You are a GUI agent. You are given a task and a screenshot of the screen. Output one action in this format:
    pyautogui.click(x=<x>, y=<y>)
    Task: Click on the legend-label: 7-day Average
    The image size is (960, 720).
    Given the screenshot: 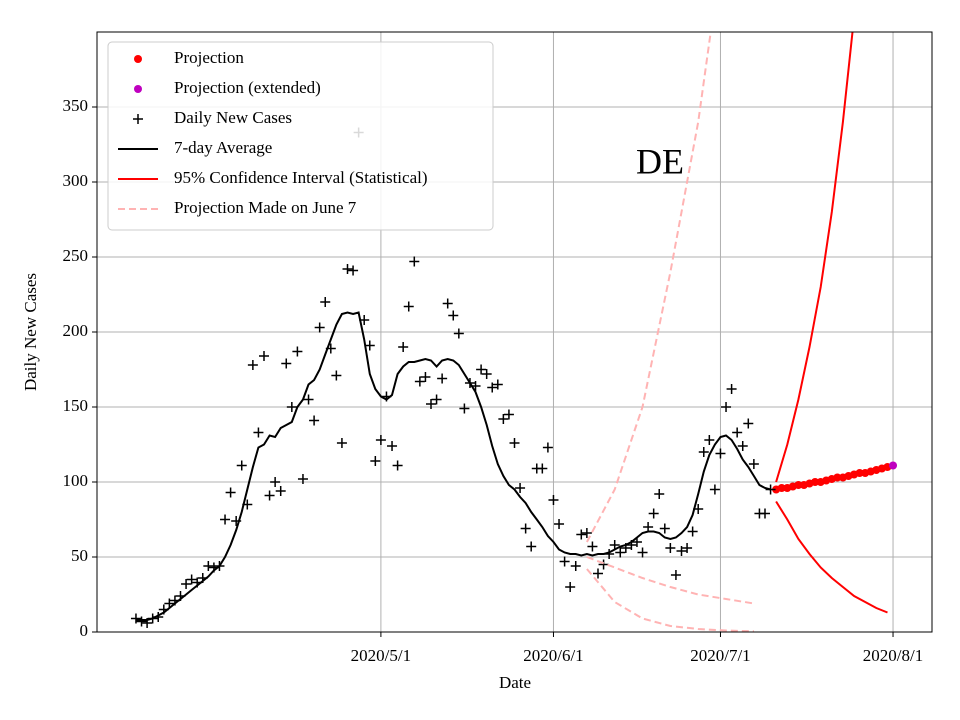 What is the action you would take?
    pyautogui.click(x=223, y=147)
    